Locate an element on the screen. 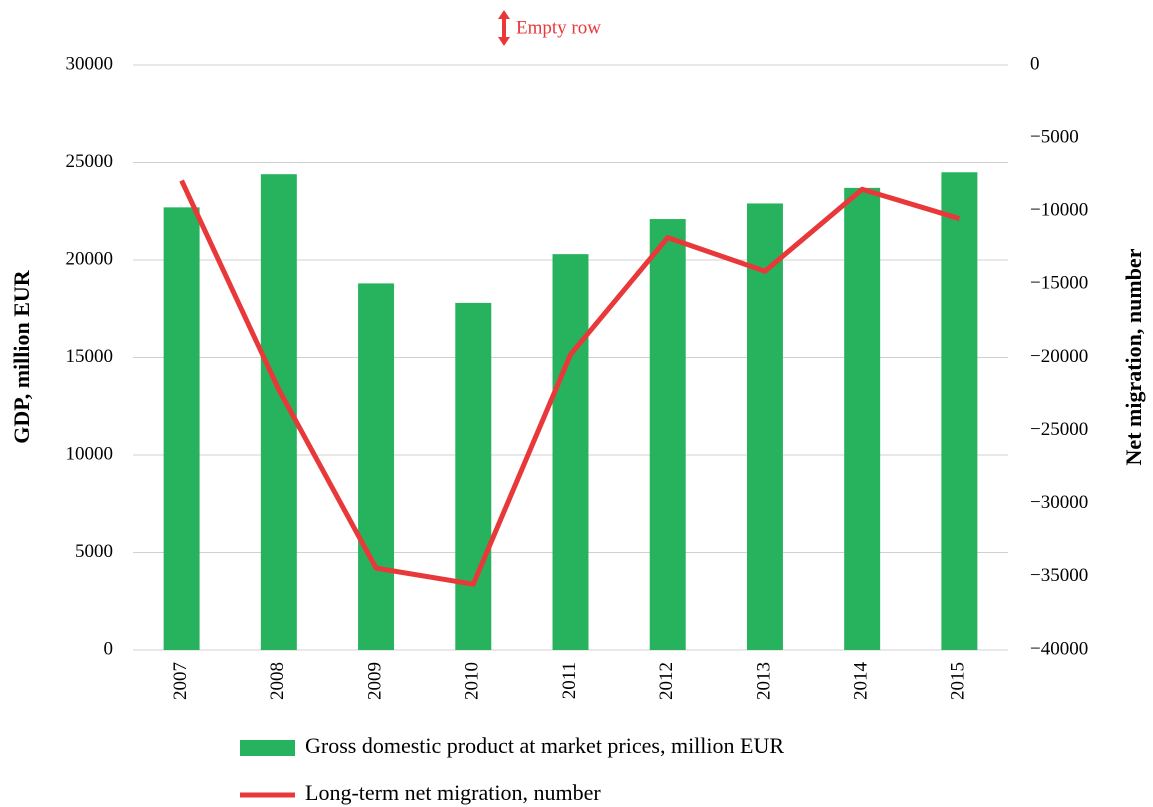 This screenshot has height=807, width=1153. y-tick-label: 20000 is located at coordinates (90, 258).